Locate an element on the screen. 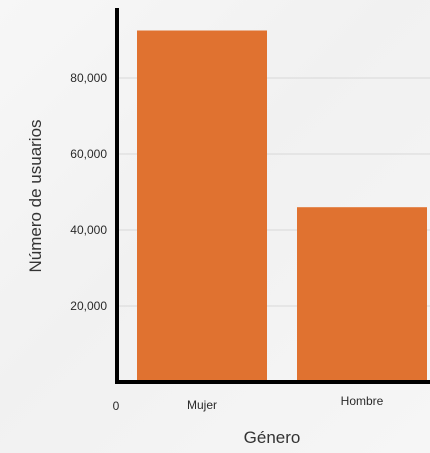 The height and width of the screenshot is (453, 430). origin-label: 0 is located at coordinates (116, 406).